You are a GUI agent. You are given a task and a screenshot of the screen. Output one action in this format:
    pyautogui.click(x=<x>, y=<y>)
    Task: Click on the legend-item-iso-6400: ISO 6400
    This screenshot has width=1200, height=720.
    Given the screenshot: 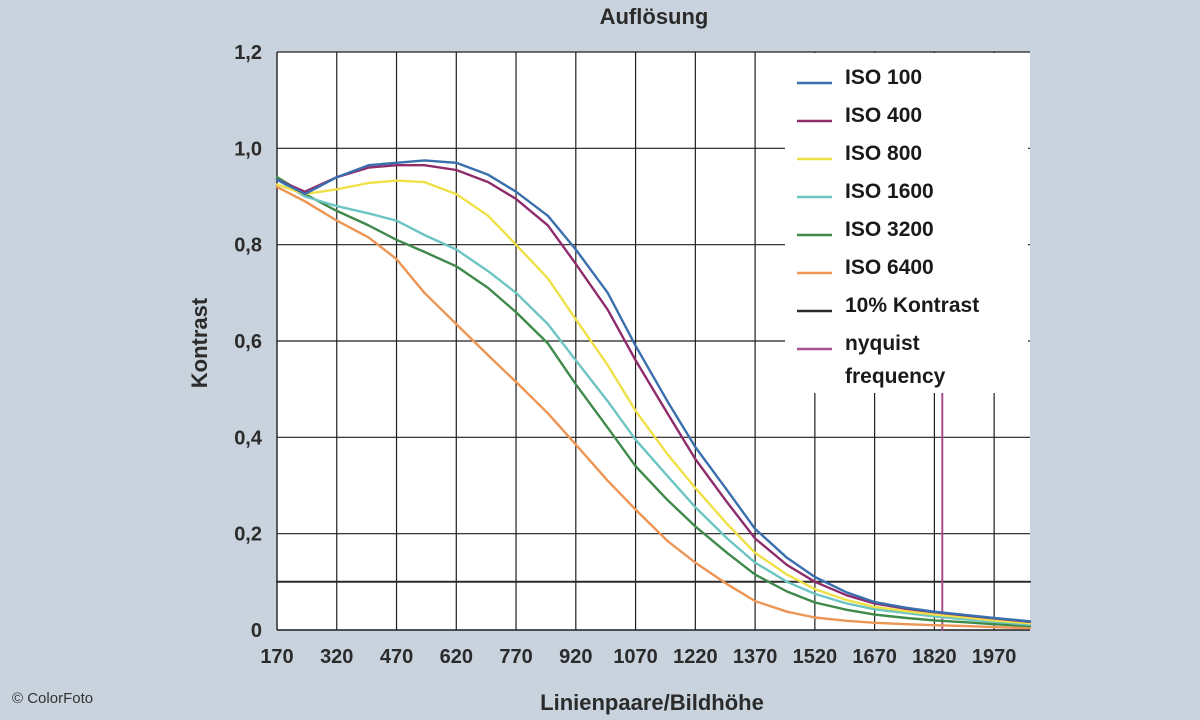 What is the action you would take?
    pyautogui.click(x=865, y=267)
    